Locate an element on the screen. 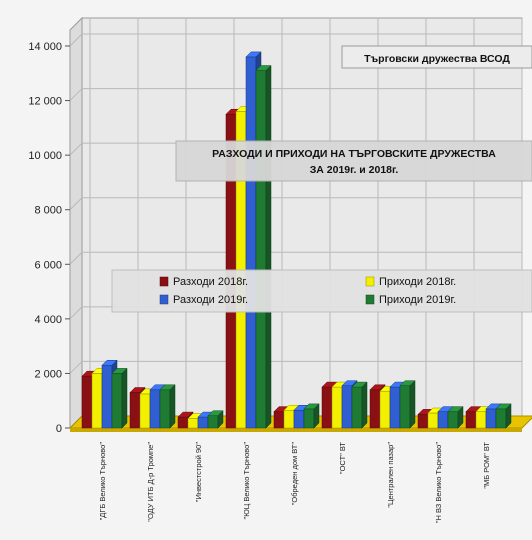 The image size is (532, 540). legend-label-0: Разходи 2018г. is located at coordinates (210, 282).